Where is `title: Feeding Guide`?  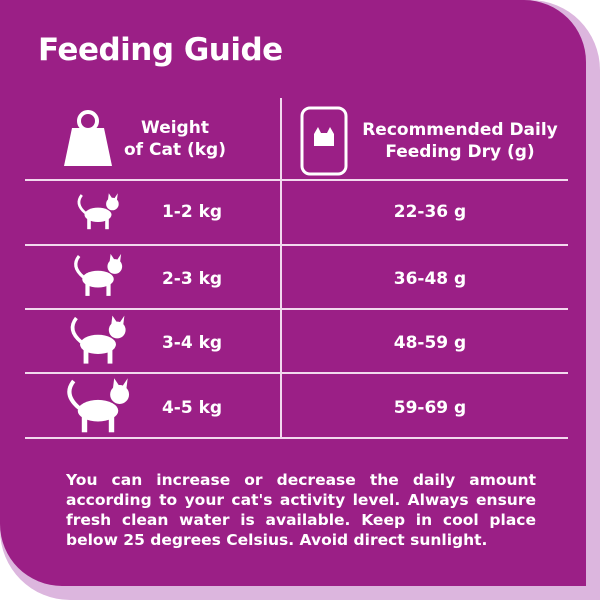
title: Feeding Guide is located at coordinates (160, 50).